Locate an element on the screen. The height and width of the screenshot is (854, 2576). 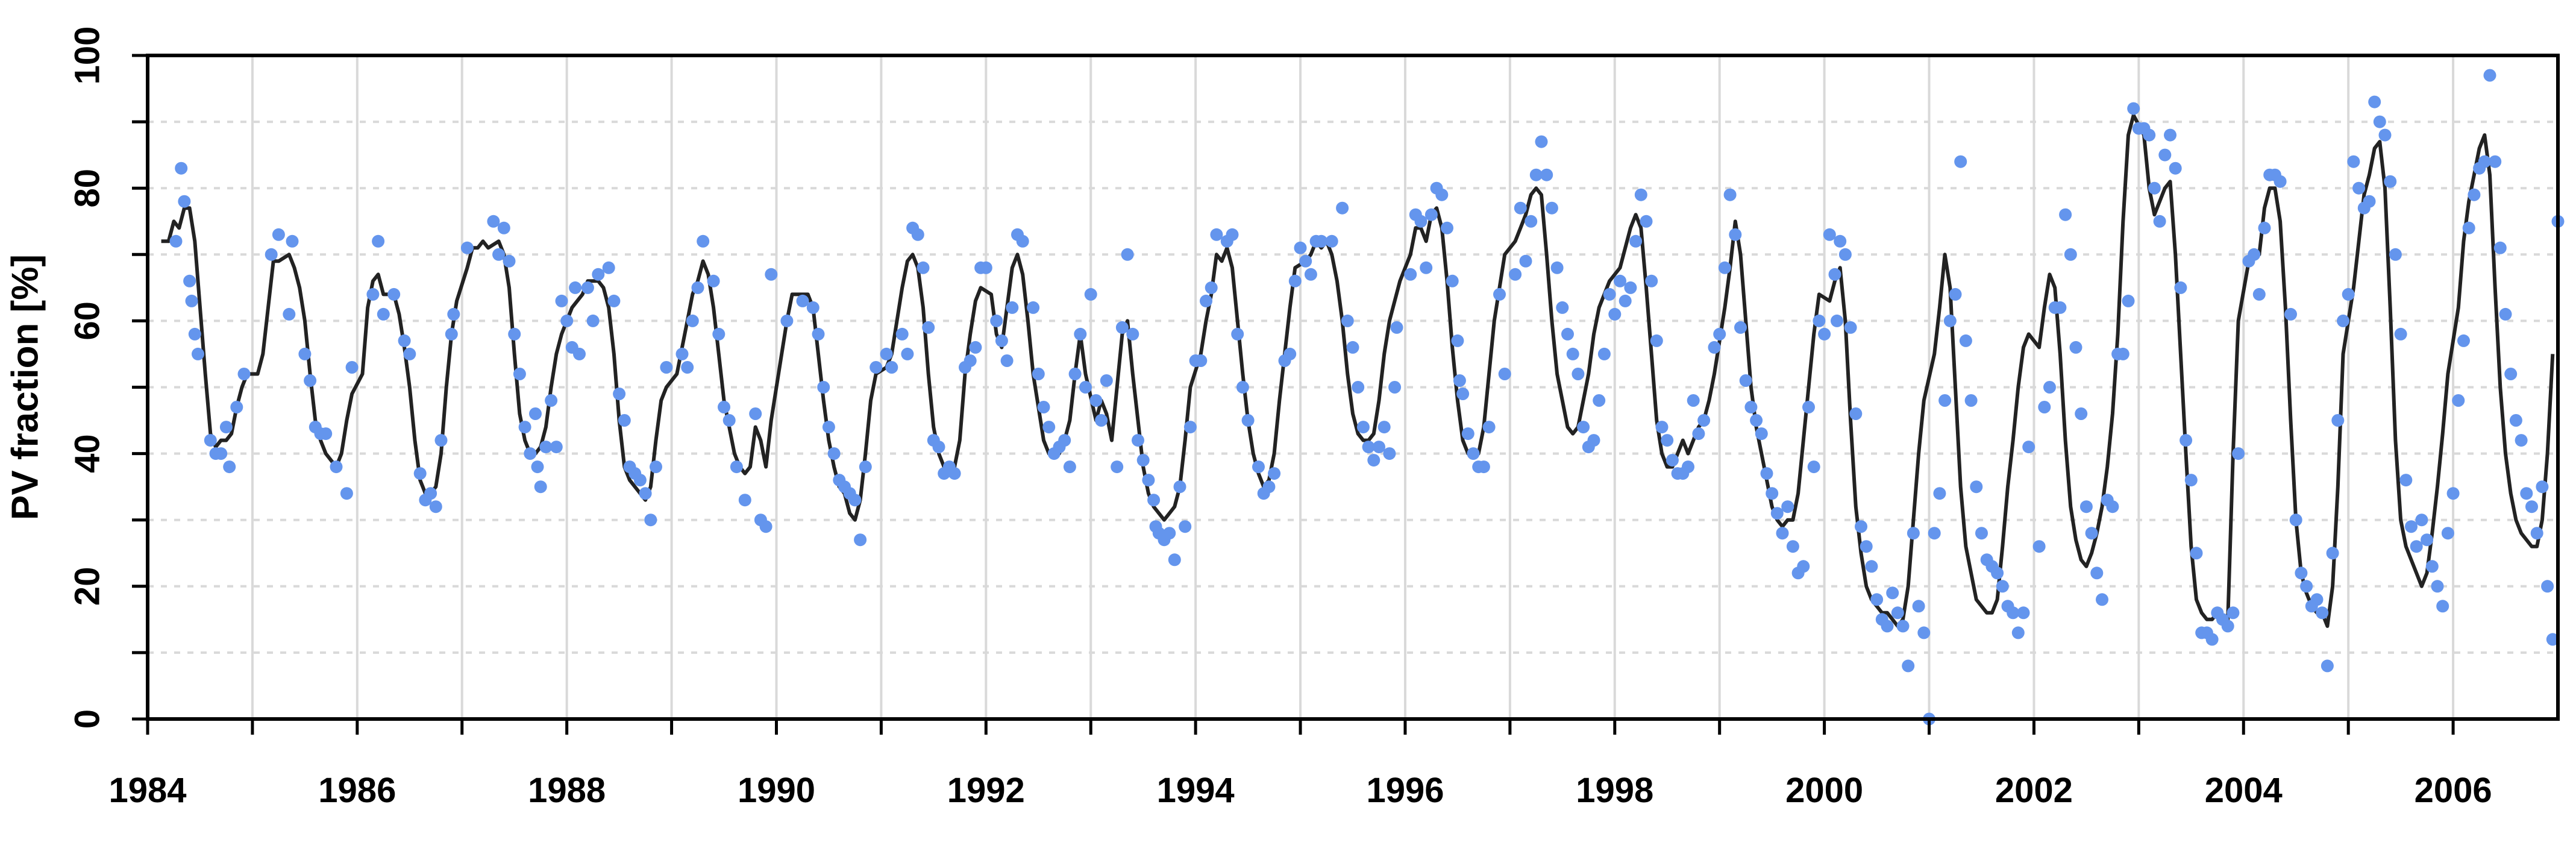
x-tick-label: 1996 is located at coordinates (1405, 790).